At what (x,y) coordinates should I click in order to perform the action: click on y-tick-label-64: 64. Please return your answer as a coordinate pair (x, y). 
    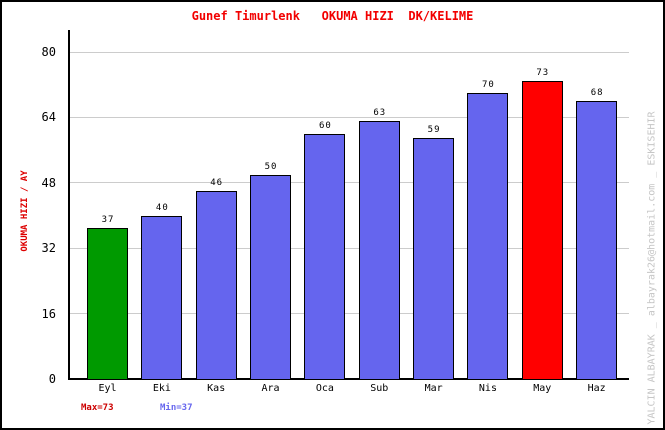
    Looking at the image, I should click on (48, 117).